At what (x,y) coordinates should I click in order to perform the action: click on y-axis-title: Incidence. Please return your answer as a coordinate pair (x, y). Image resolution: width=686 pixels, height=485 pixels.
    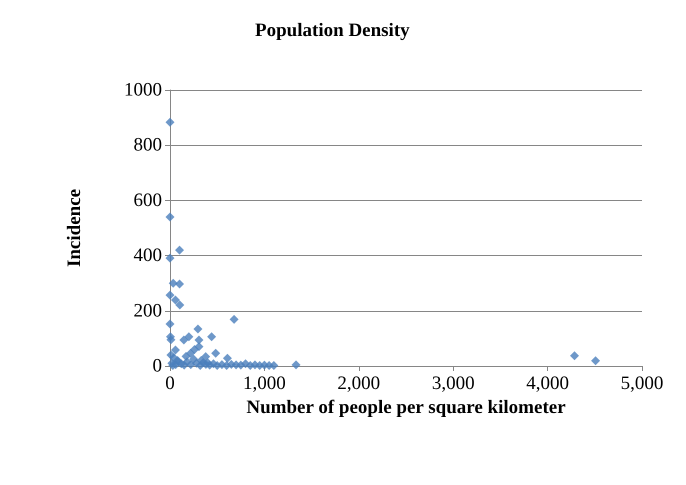
    Looking at the image, I should click on (74, 228).